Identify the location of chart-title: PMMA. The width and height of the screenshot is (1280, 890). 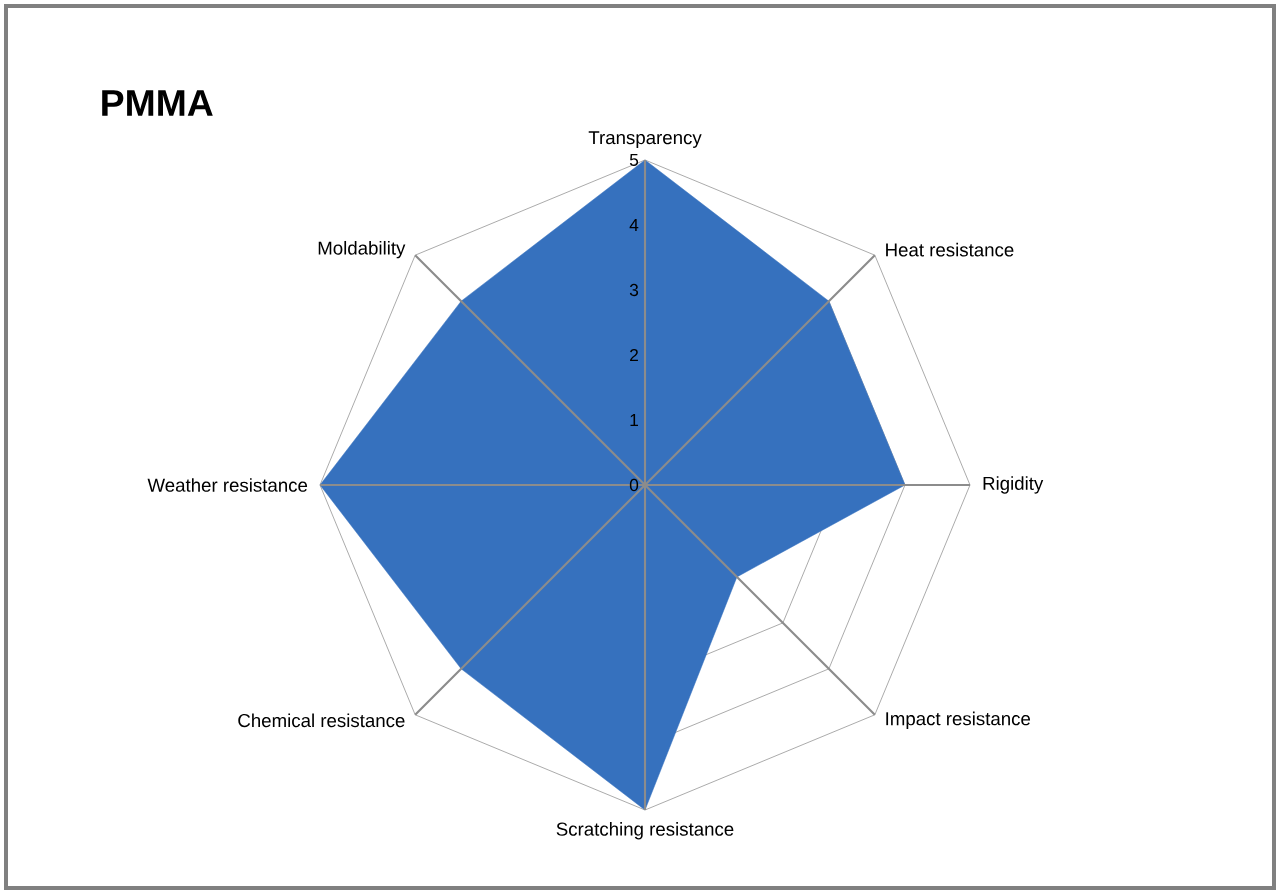
(157, 103).